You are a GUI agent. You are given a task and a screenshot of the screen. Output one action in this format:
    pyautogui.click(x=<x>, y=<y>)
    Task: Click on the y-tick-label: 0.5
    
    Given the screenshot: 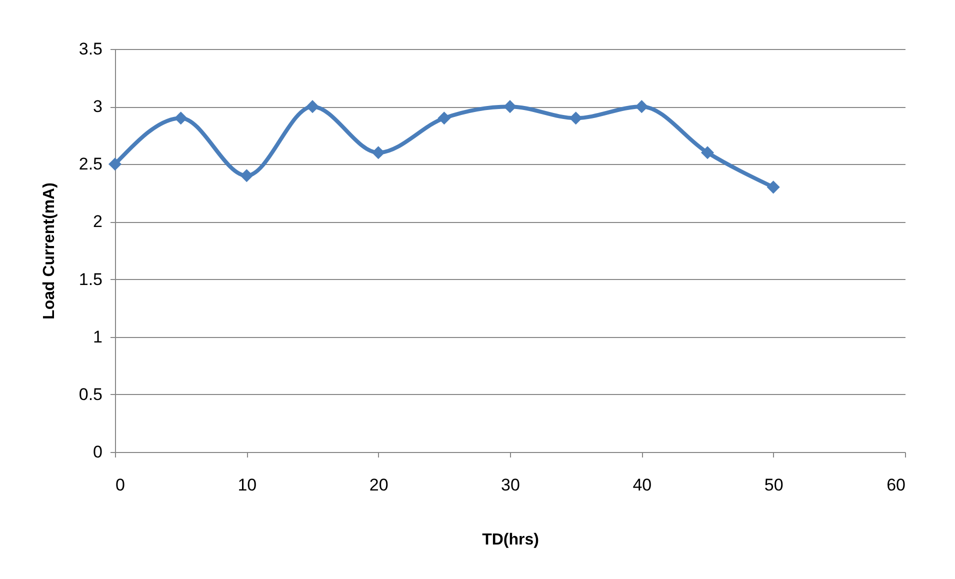 What is the action you would take?
    pyautogui.click(x=90, y=394)
    